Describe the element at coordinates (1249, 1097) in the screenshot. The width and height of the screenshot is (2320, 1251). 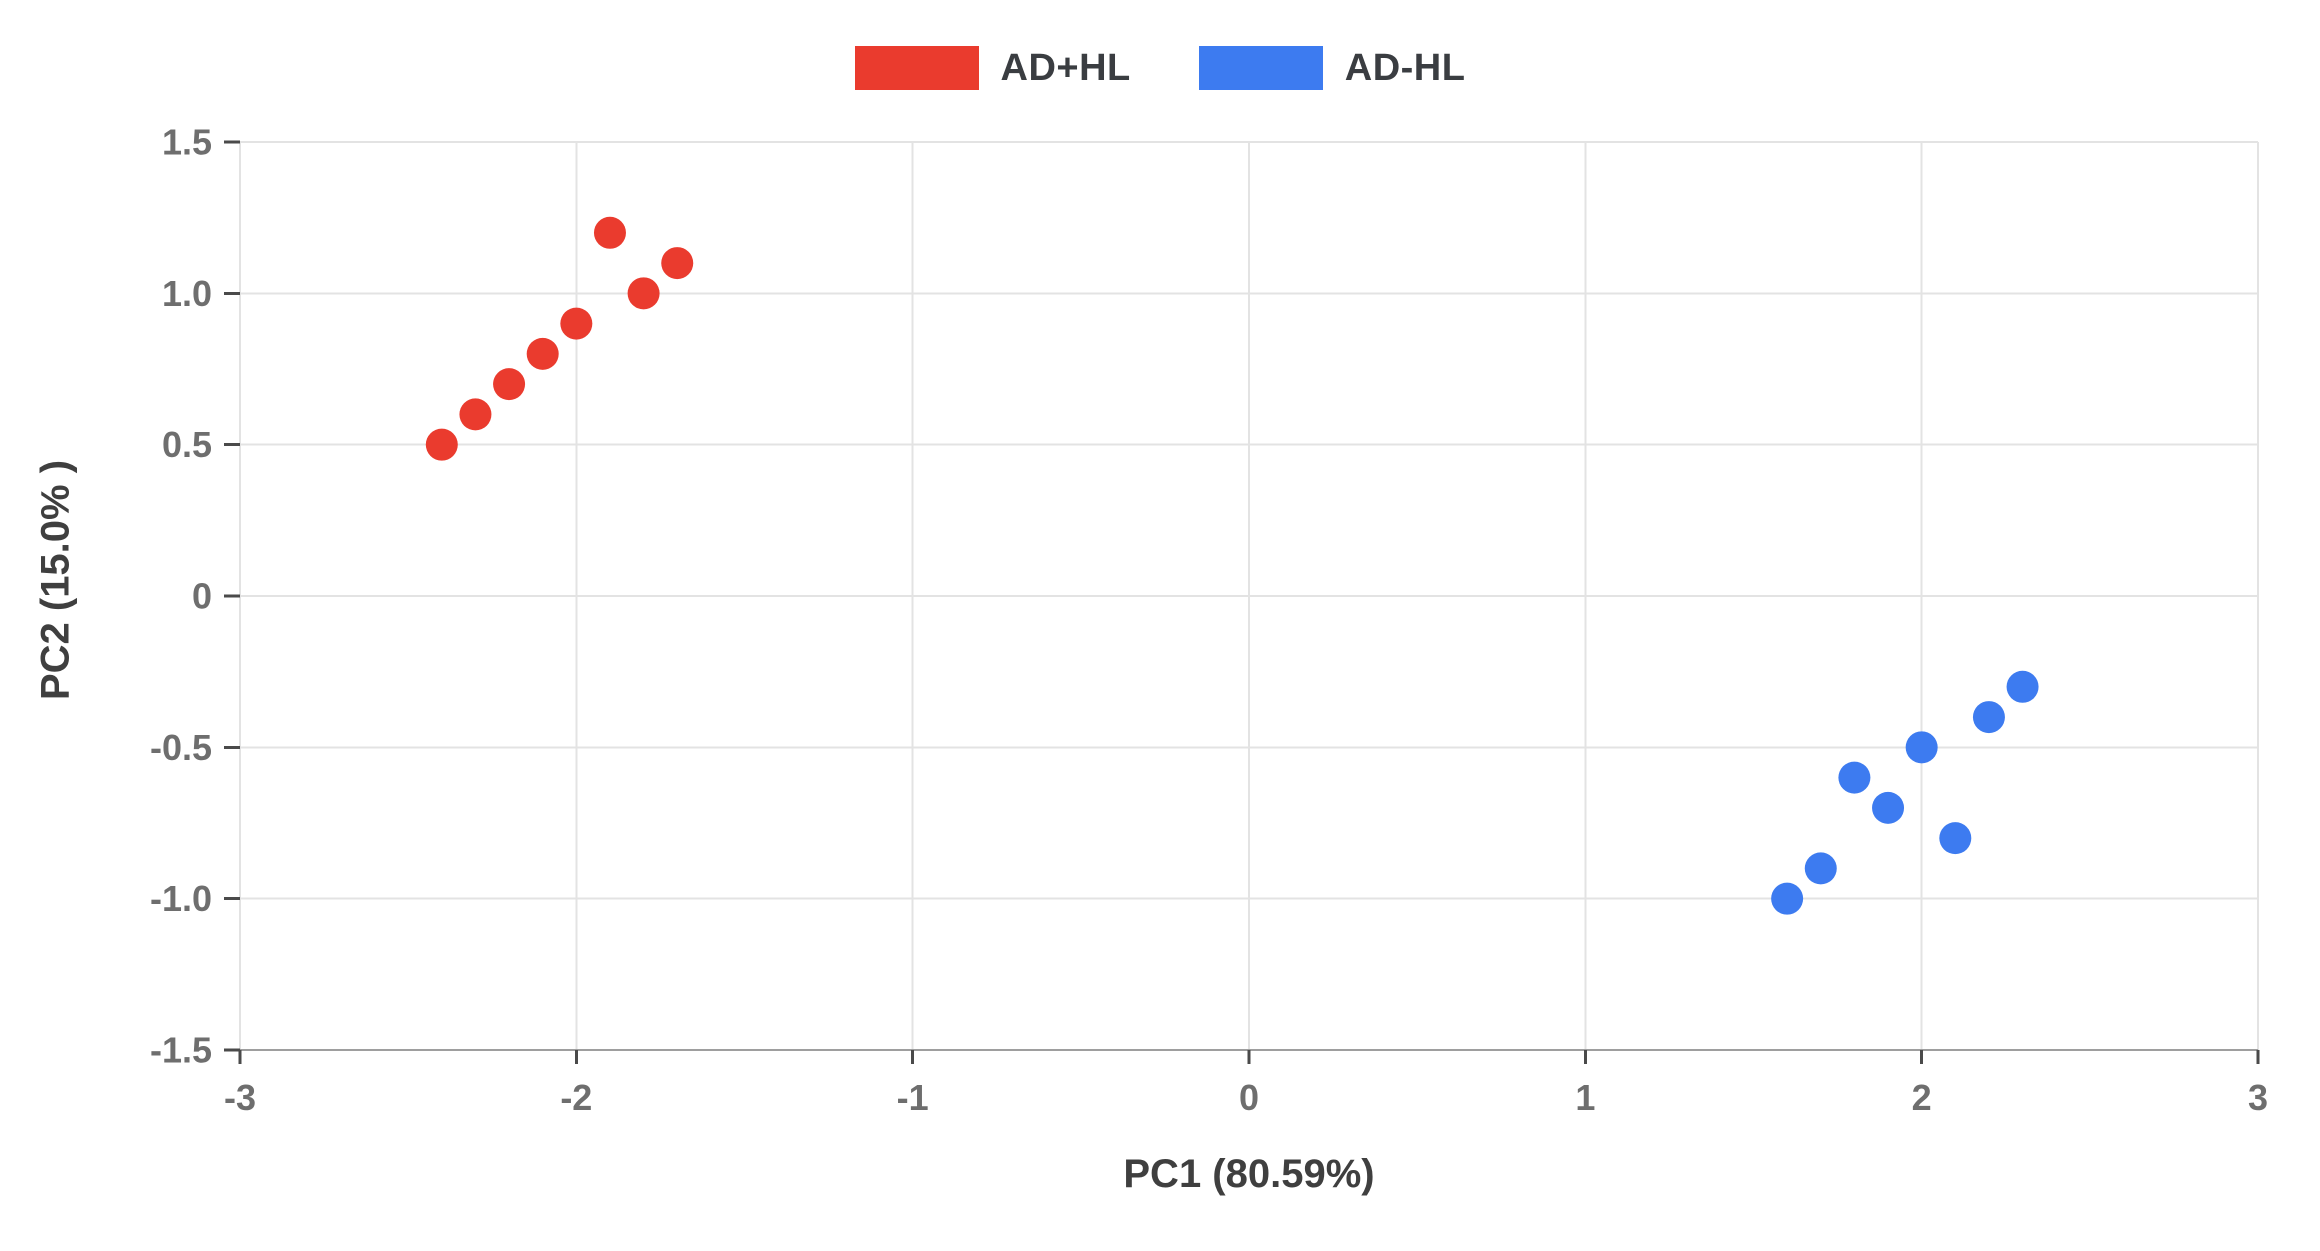
I see `x-tick-label: 0` at that location.